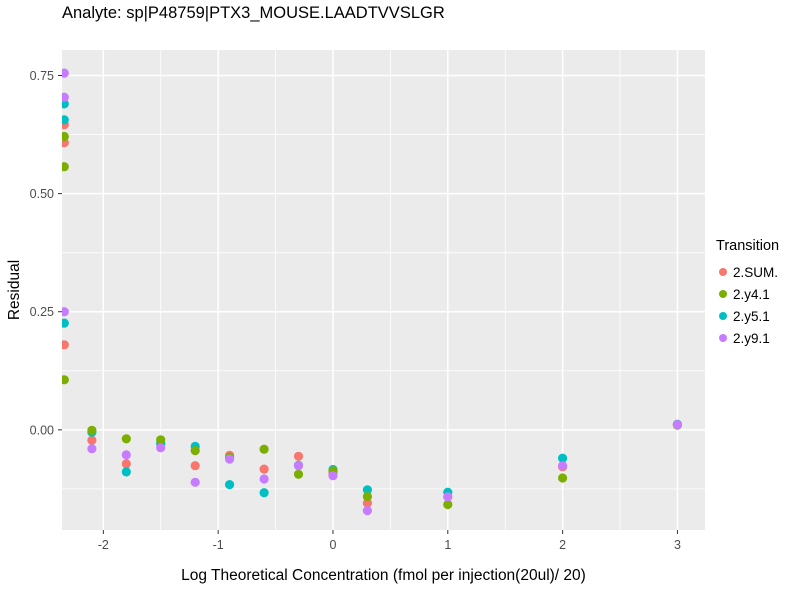 Image resolution: width=800 pixels, height=600 pixels. Describe the element at coordinates (751, 338) in the screenshot. I see `legend-item-label: 2.y9.1` at that location.